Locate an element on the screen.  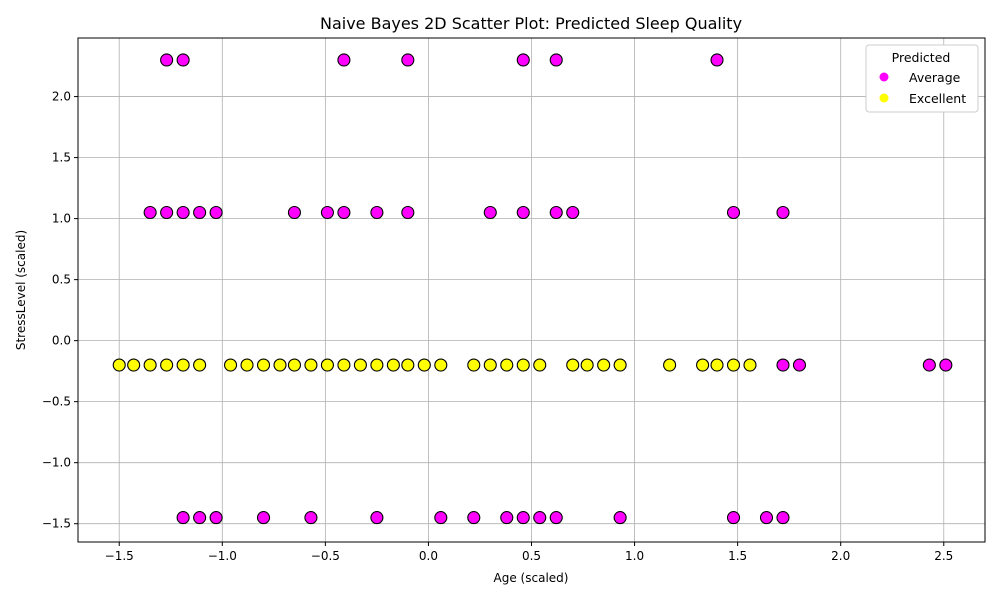
y-tick-label: 1.0 is located at coordinates (61, 219).